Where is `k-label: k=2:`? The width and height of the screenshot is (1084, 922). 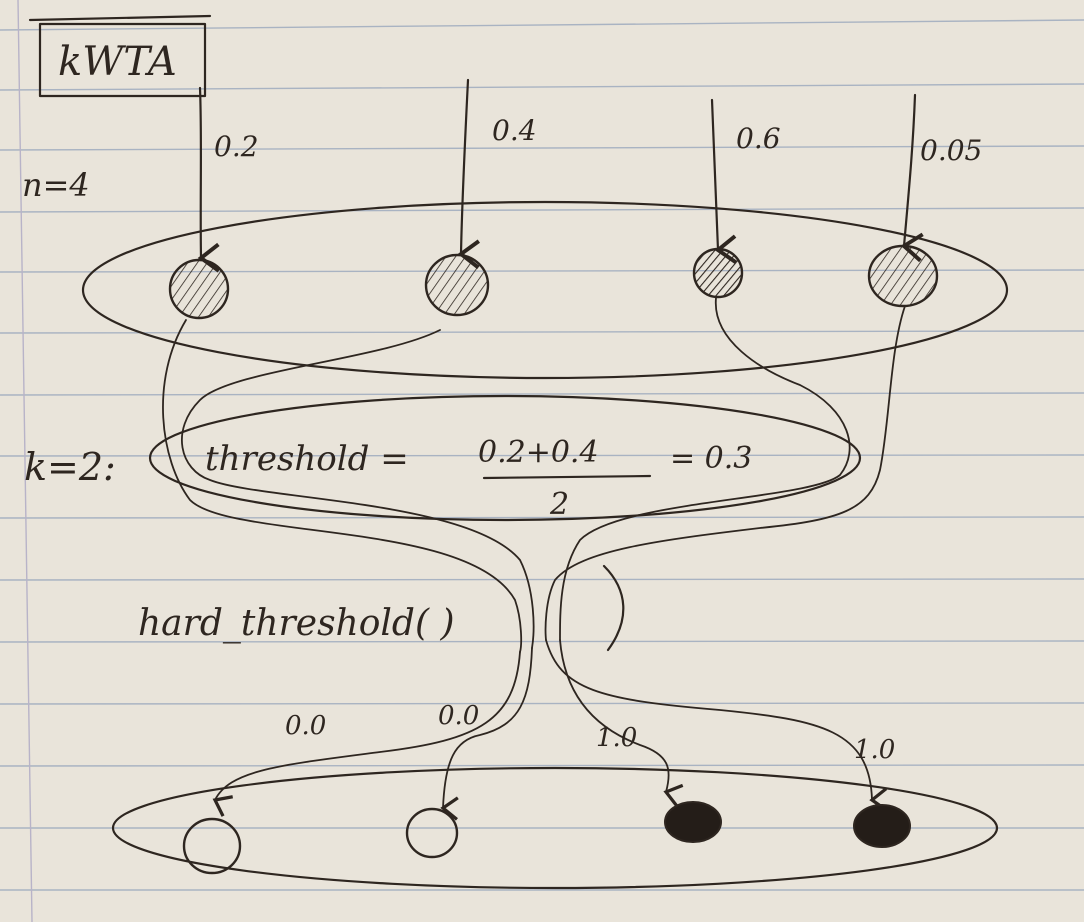 k-label: k=2: is located at coordinates (70, 467).